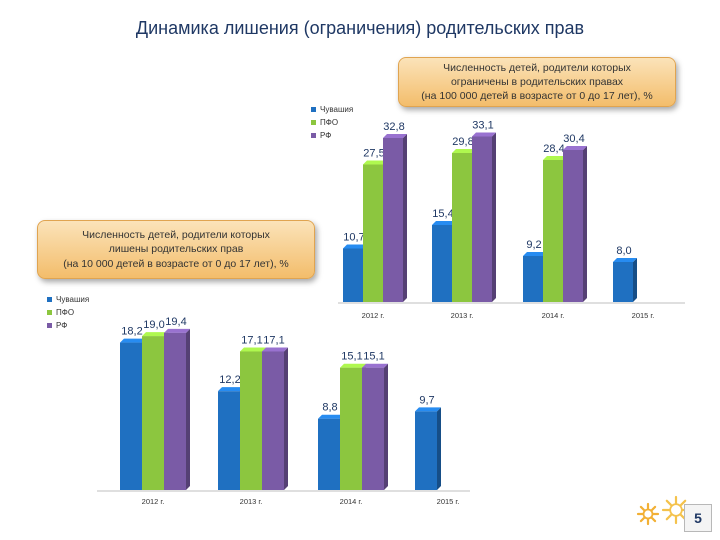  What do you see at coordinates (153, 501) in the screenshot?
I see `tick-label-deprived-0: 2012 г.` at bounding box center [153, 501].